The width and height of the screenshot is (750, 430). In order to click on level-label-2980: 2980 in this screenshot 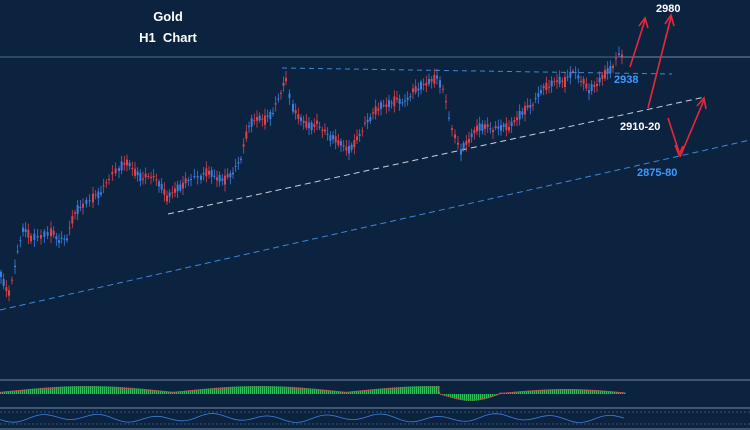, I will do `click(668, 9)`.